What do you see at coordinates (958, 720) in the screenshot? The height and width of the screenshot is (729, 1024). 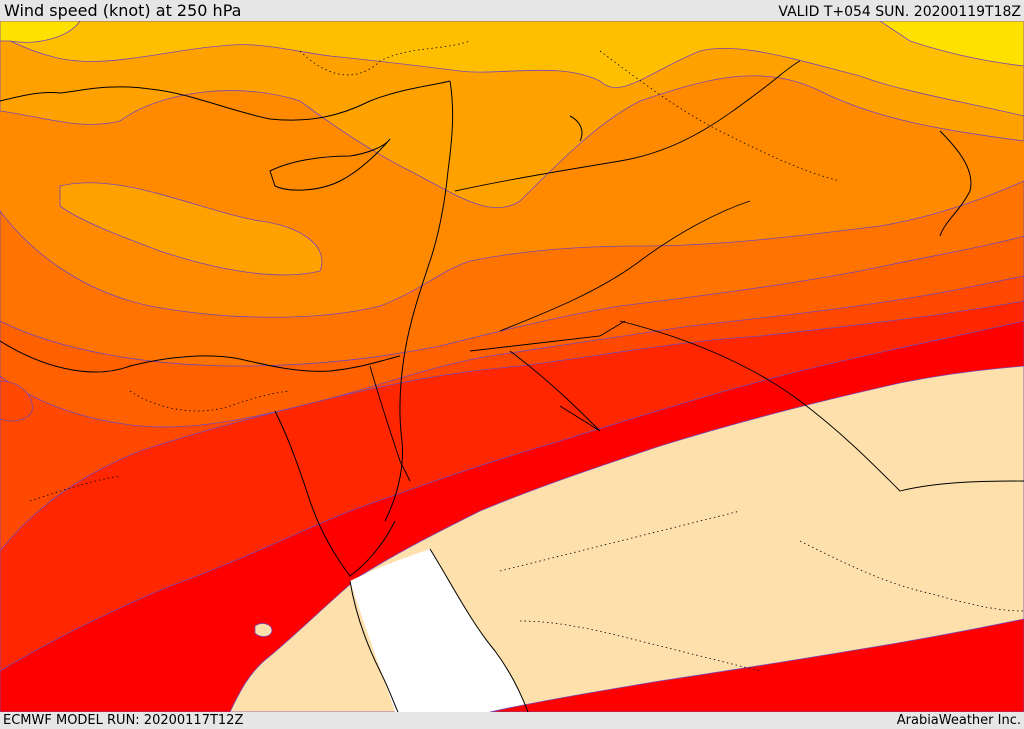 I see `credit: ArabiaWeather Inc.` at bounding box center [958, 720].